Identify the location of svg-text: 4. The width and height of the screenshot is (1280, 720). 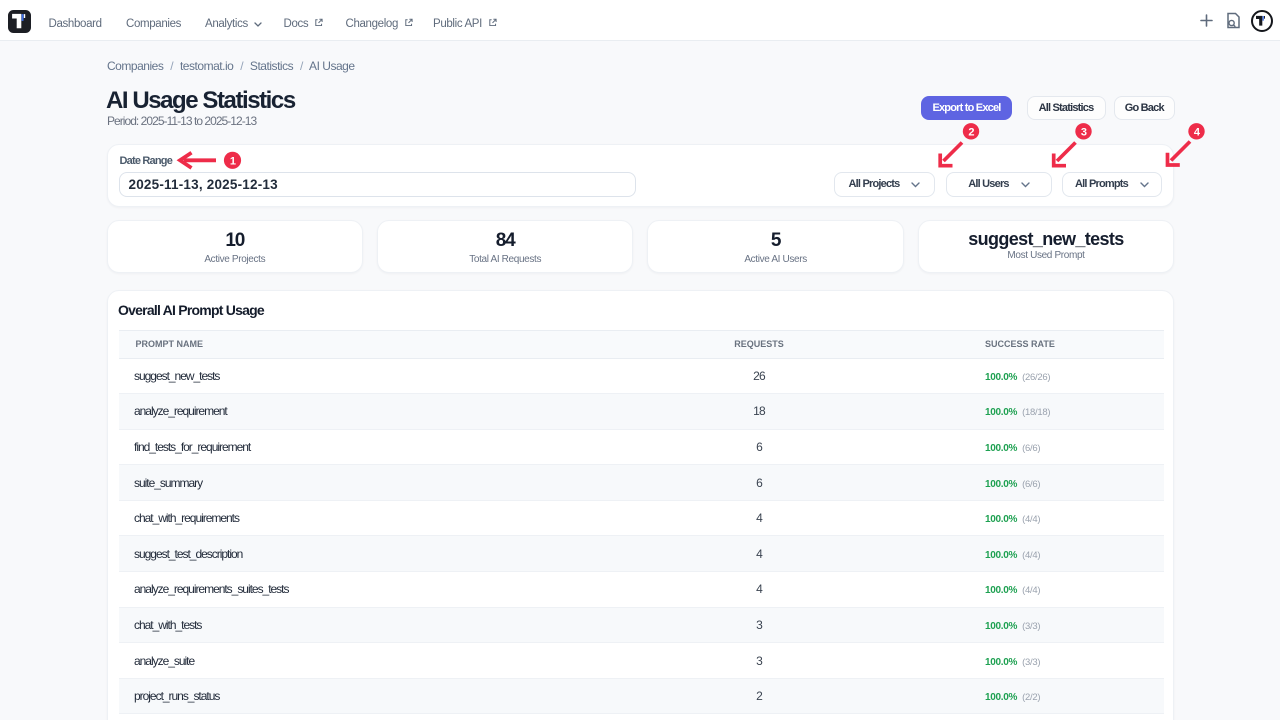
(1197, 132).